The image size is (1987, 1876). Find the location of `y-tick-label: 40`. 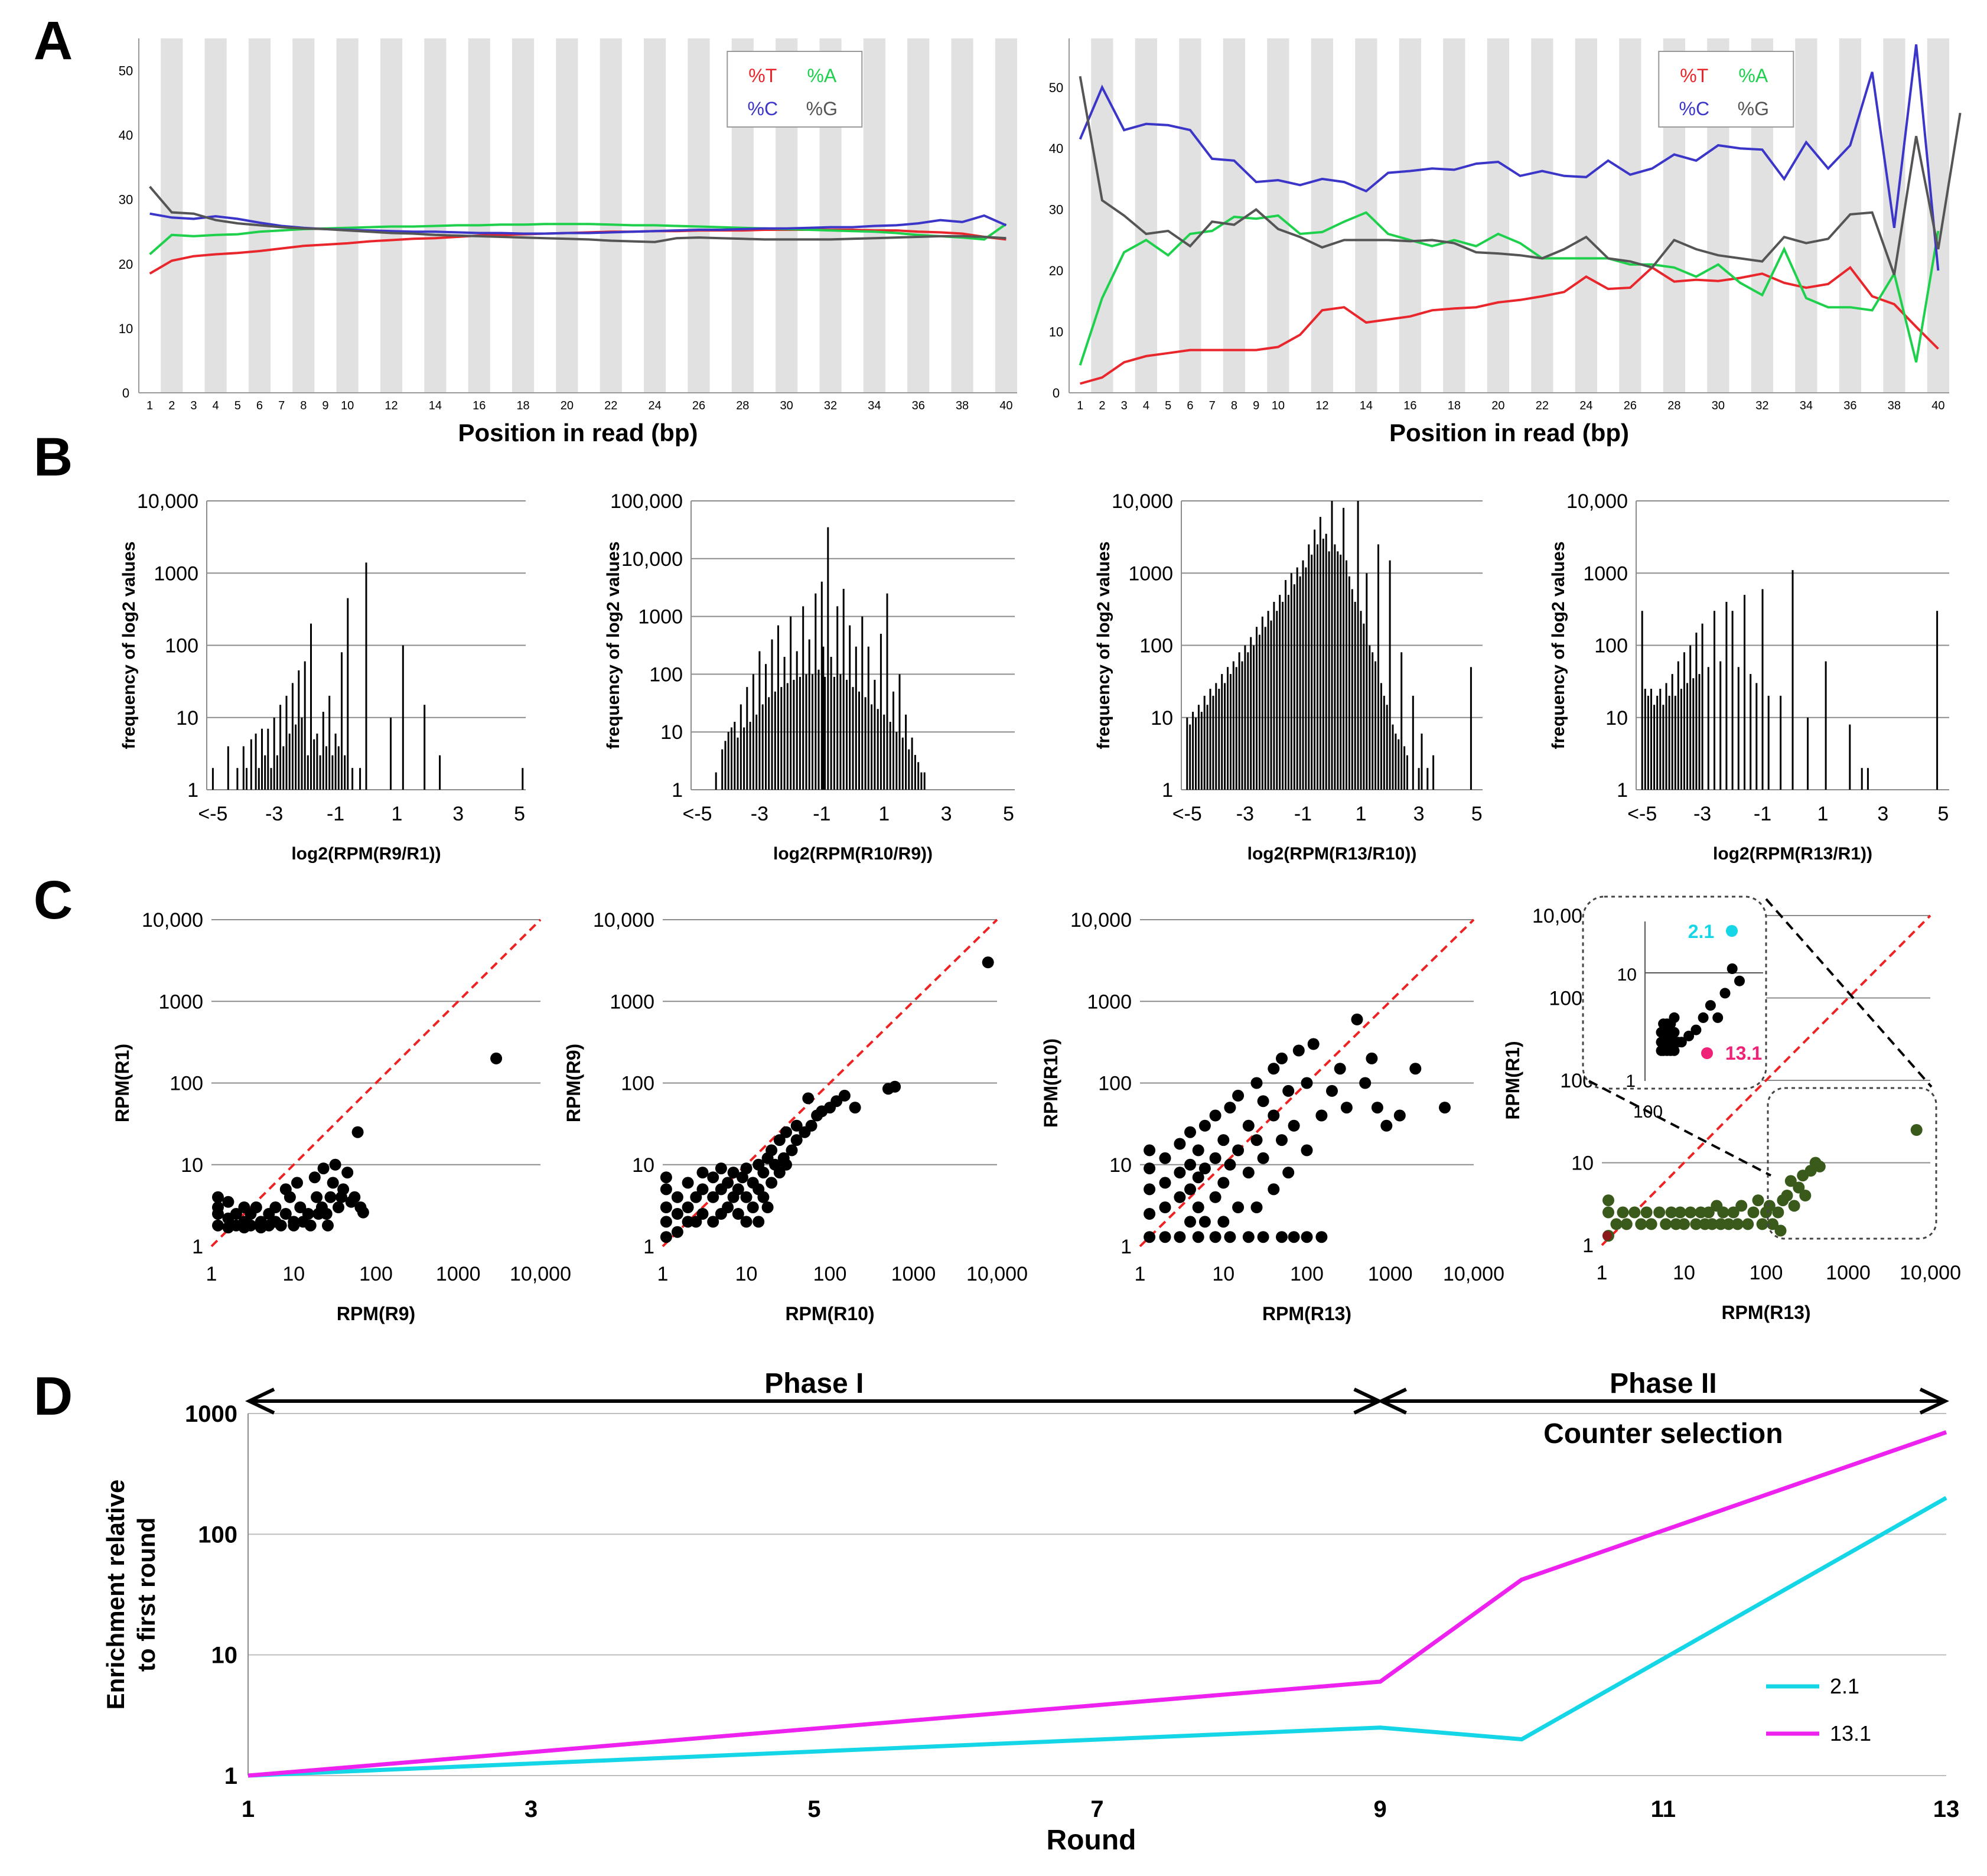

y-tick-label: 40 is located at coordinates (1056, 148).